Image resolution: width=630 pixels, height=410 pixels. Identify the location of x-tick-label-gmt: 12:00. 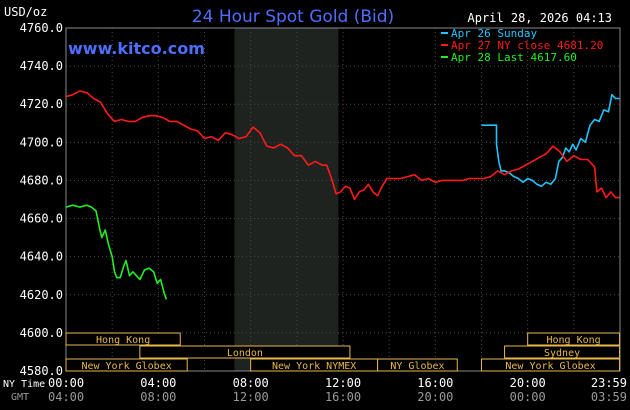
(251, 397).